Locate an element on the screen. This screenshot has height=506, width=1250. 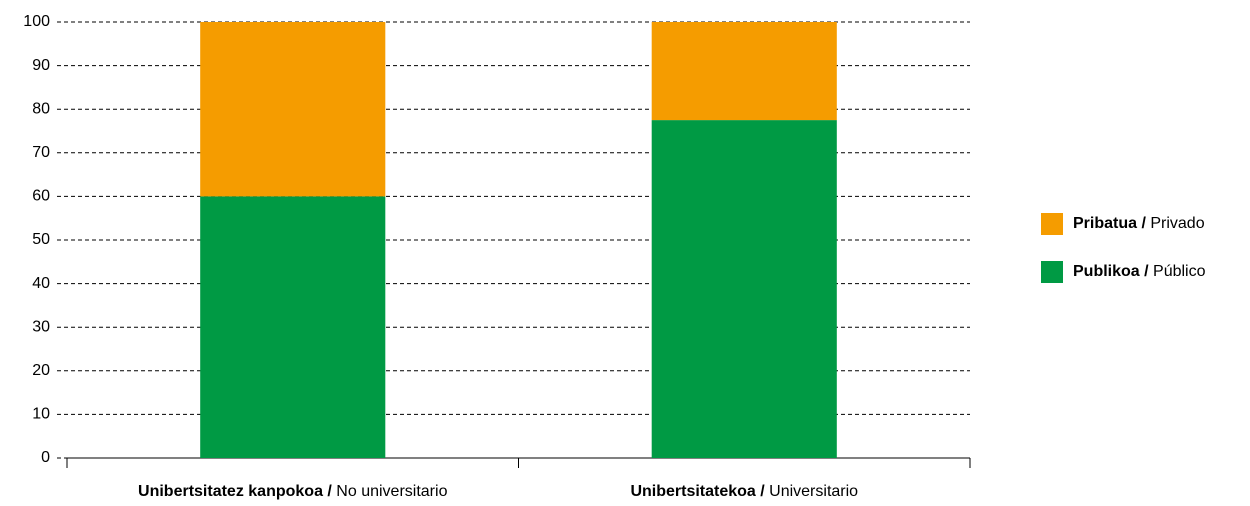
y-tick-label: 70 is located at coordinates (41, 152).